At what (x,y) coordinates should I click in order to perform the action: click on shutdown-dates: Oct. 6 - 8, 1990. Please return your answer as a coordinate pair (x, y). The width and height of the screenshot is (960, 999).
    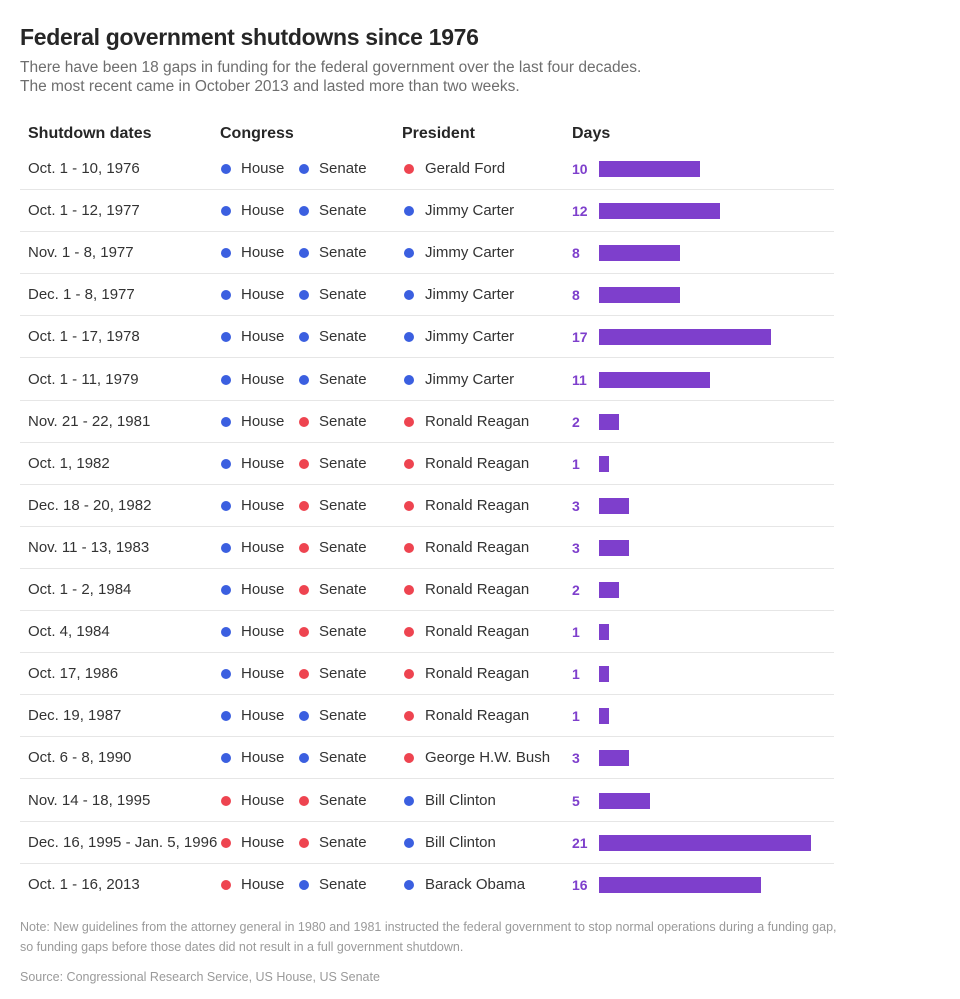
    Looking at the image, I should click on (80, 758).